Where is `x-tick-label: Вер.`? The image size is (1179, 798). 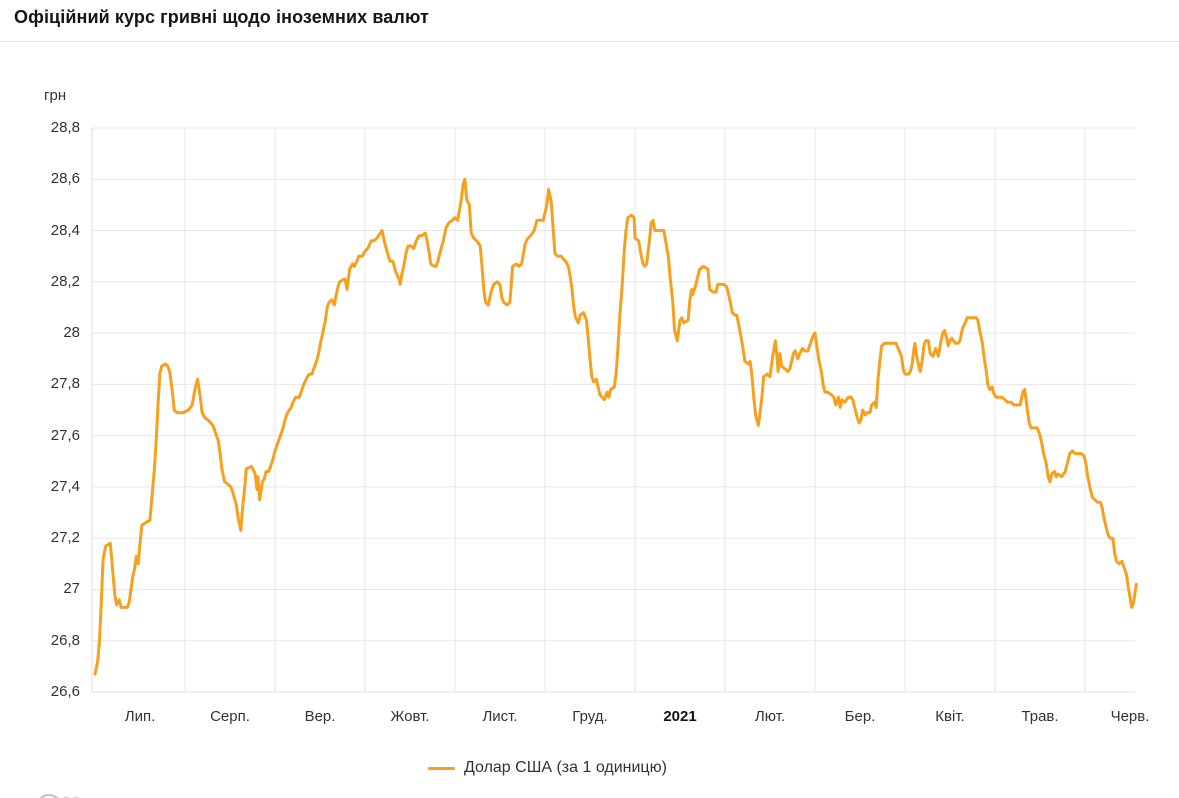 x-tick-label: Вер. is located at coordinates (320, 716).